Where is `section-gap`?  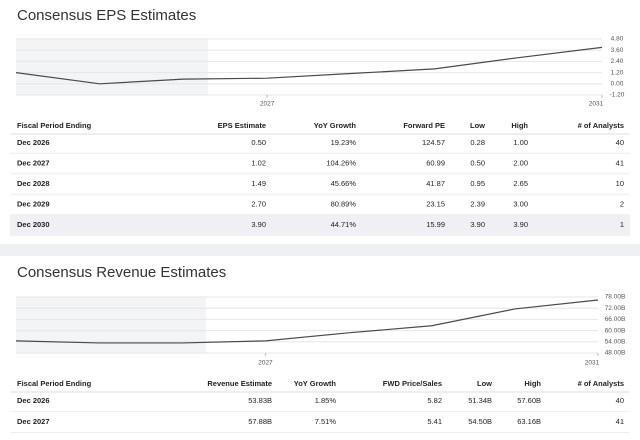 section-gap is located at coordinates (320, 250).